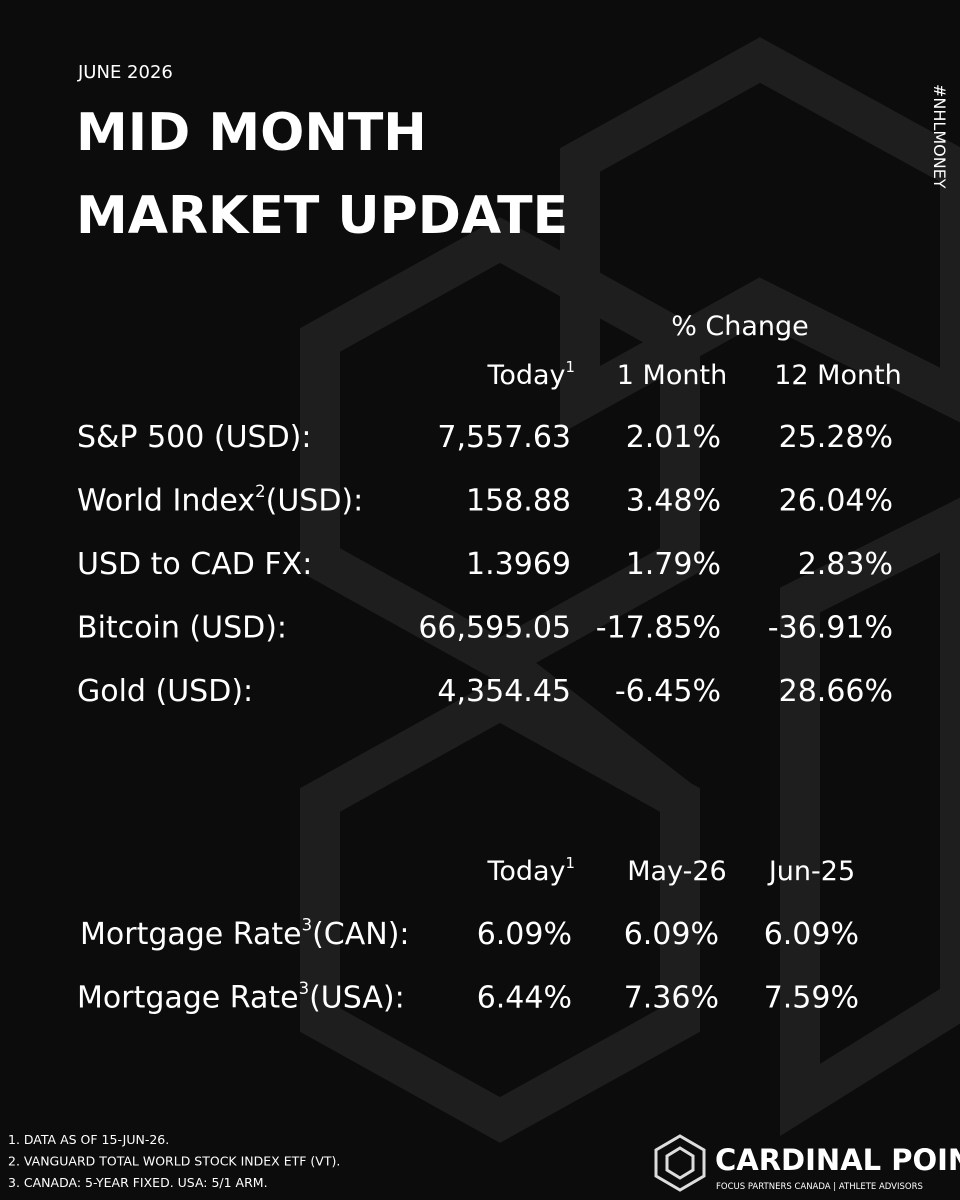 The height and width of the screenshot is (1200, 960). What do you see at coordinates (830, 628) in the screenshot?
I see `cell: -36.91%` at bounding box center [830, 628].